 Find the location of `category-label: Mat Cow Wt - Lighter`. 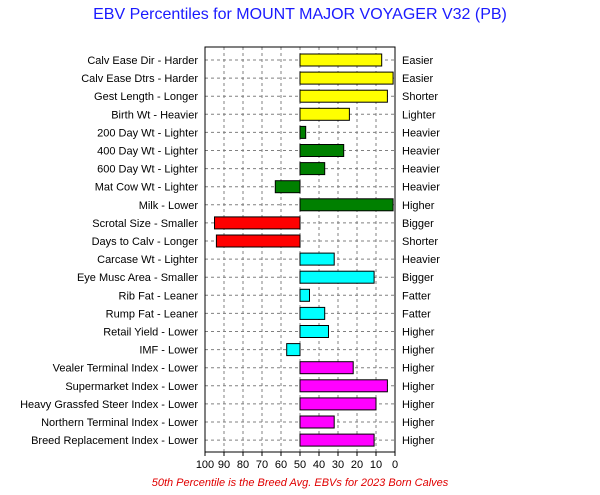

category-label: Mat Cow Wt - Lighter is located at coordinates (147, 188).